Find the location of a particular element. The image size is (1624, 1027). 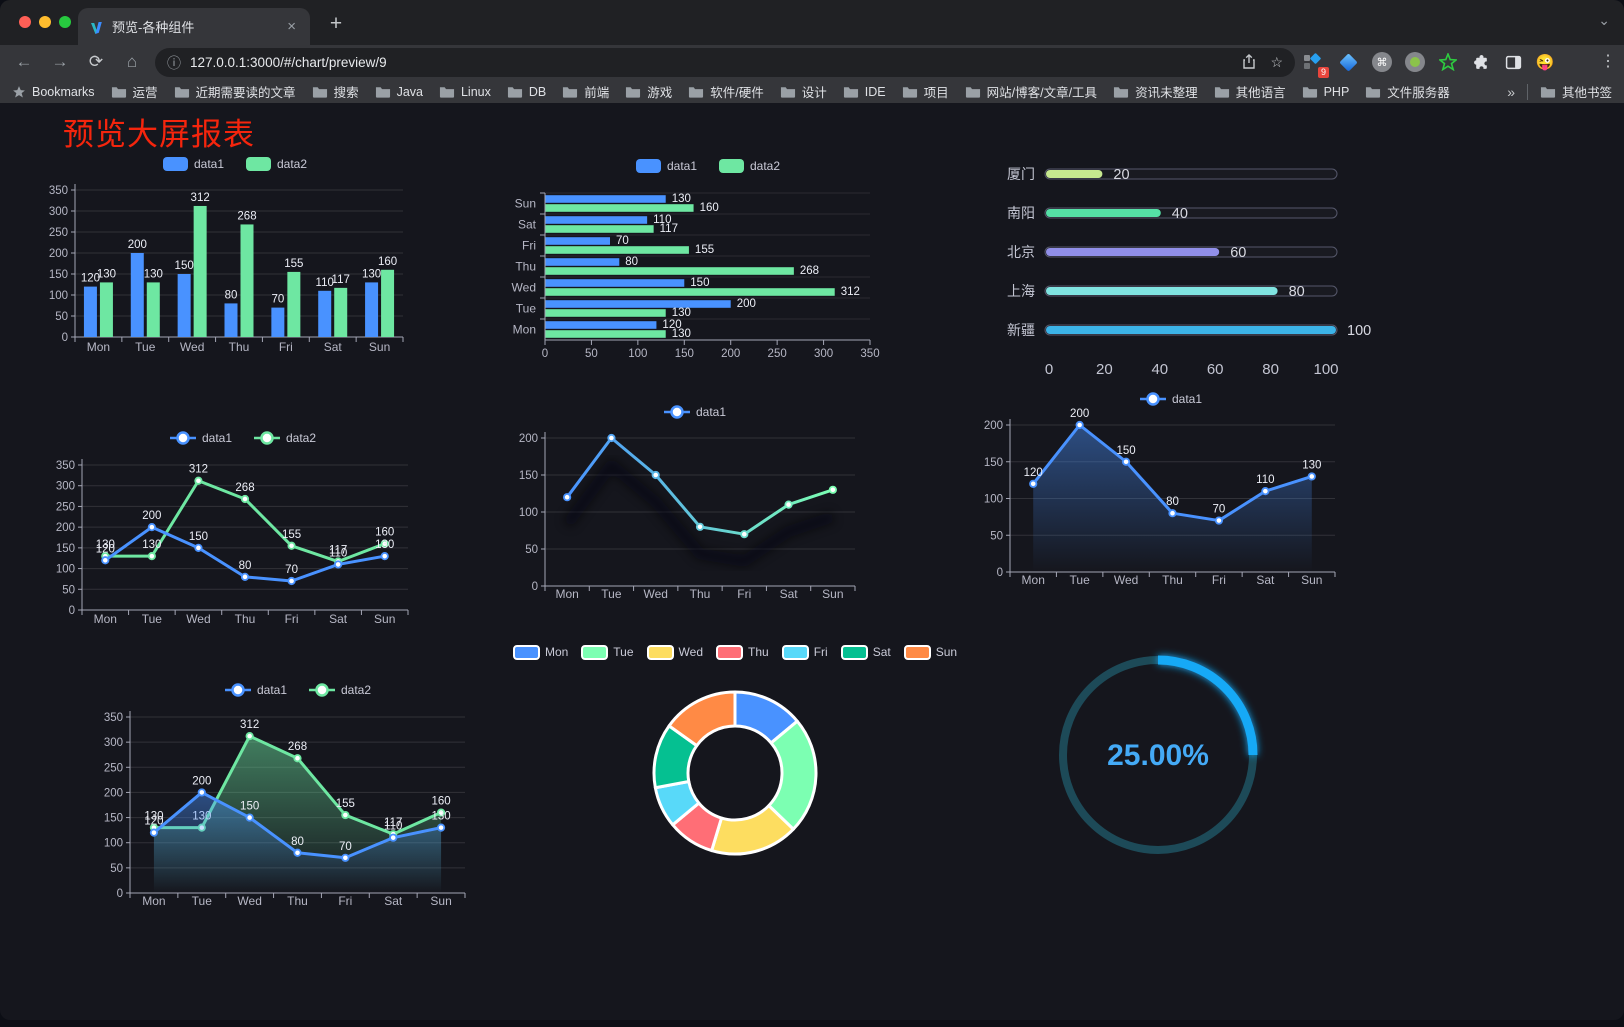

bookmark-folder: IDE is located at coordinates (864, 91).